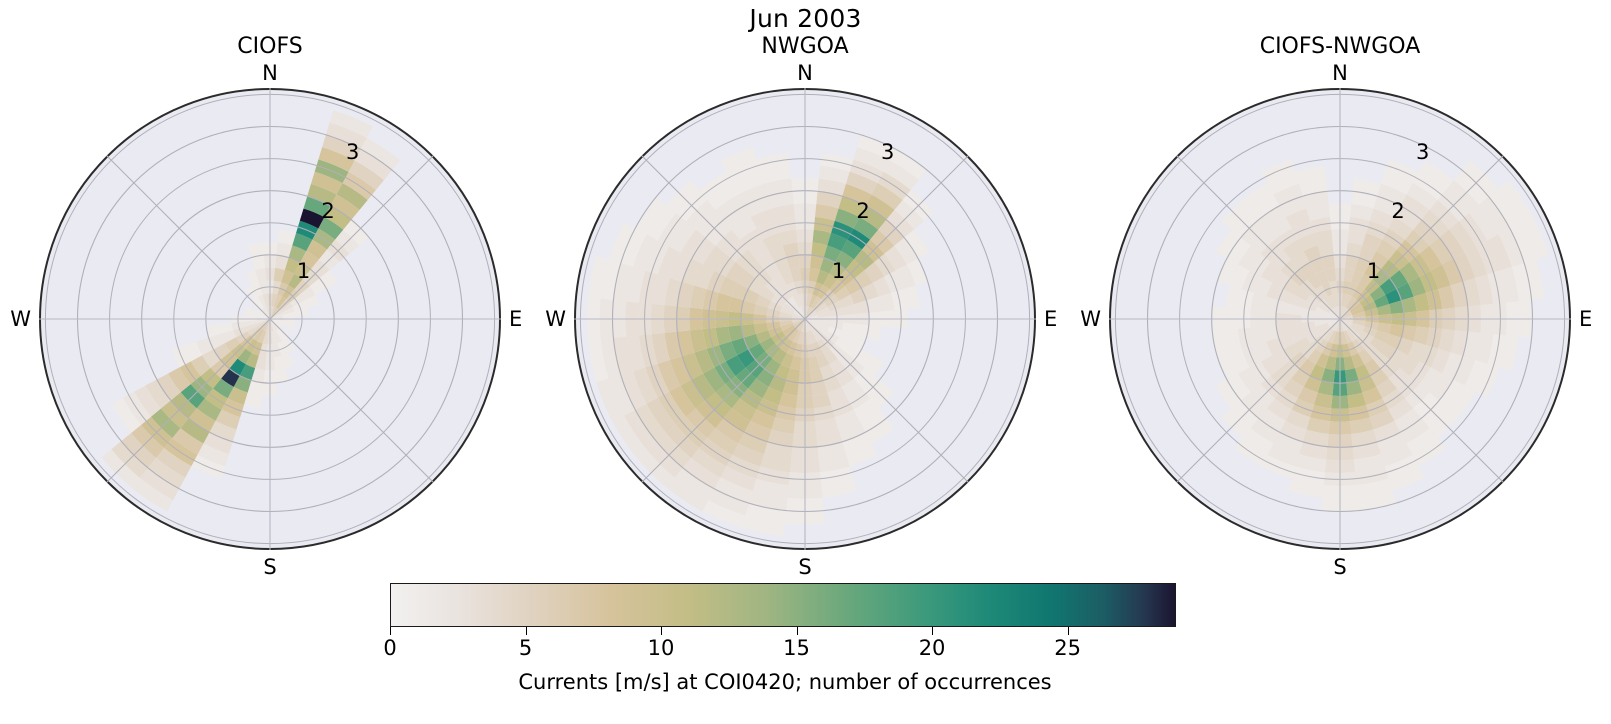 This screenshot has height=724, width=1611. Describe the element at coordinates (805, 18) in the screenshot. I see `figure-suptitle: Jun 2003` at that location.